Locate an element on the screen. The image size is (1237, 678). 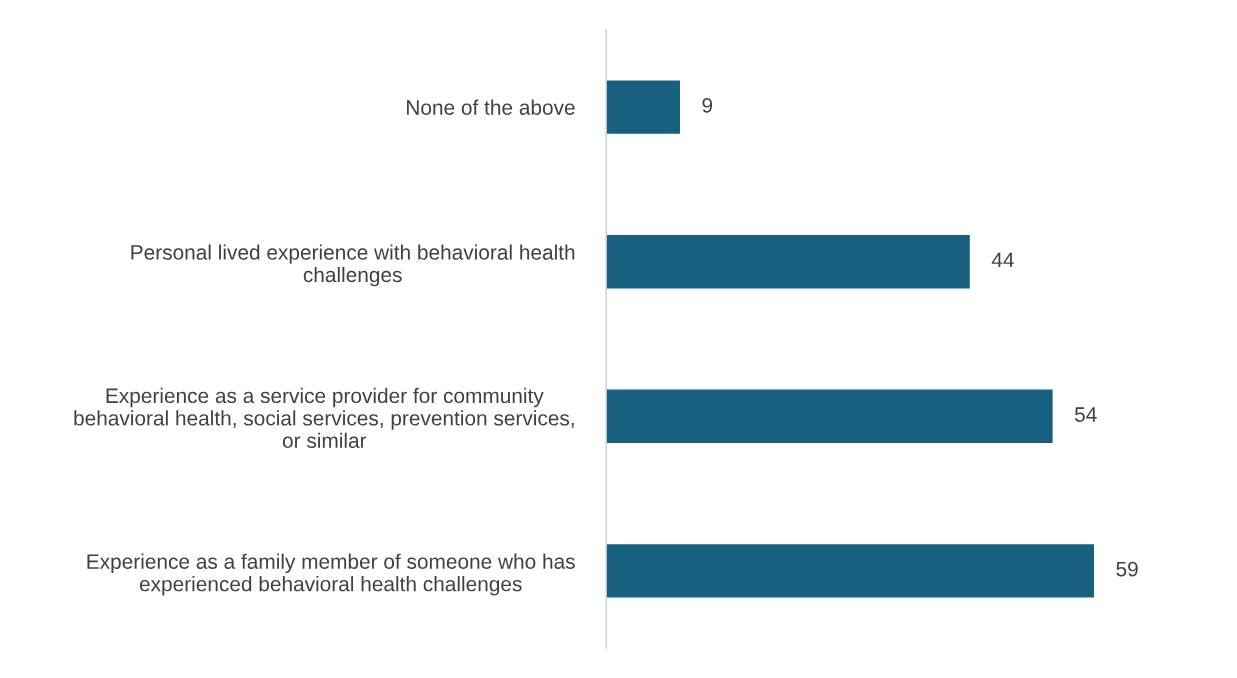
y-tick-label: None of the above is located at coordinates (491, 107).